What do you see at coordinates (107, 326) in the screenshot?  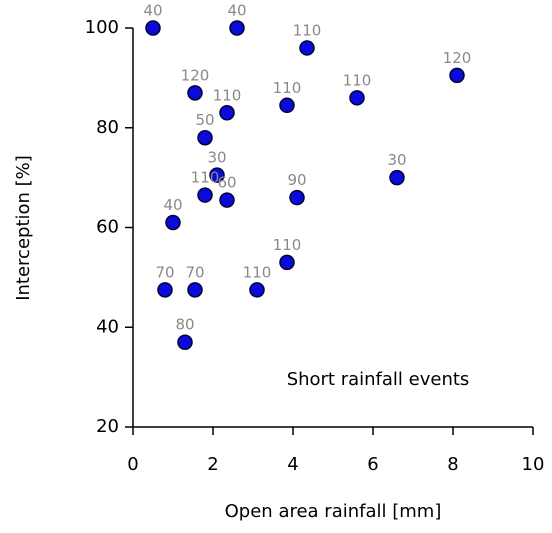 I see `y-tick-label: 40` at bounding box center [107, 326].